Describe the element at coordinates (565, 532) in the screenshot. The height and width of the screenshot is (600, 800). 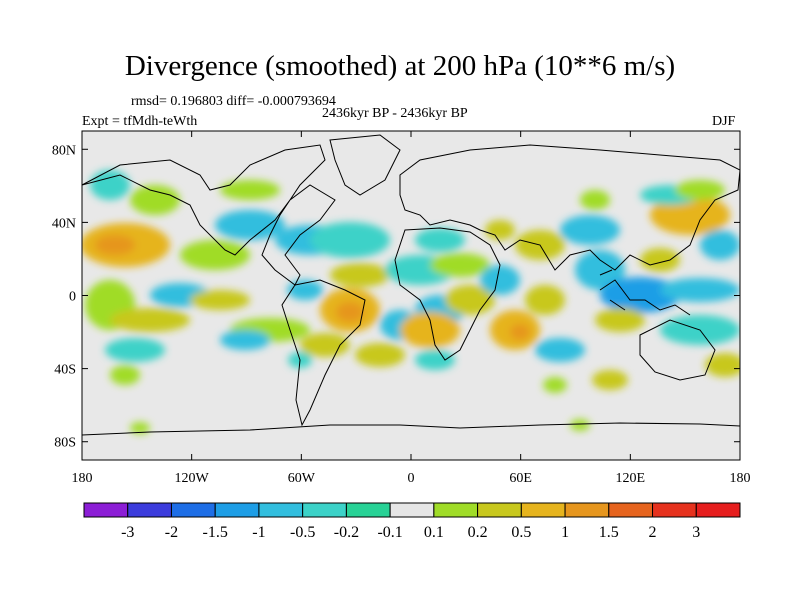
I see `colorbar-label: 1` at that location.